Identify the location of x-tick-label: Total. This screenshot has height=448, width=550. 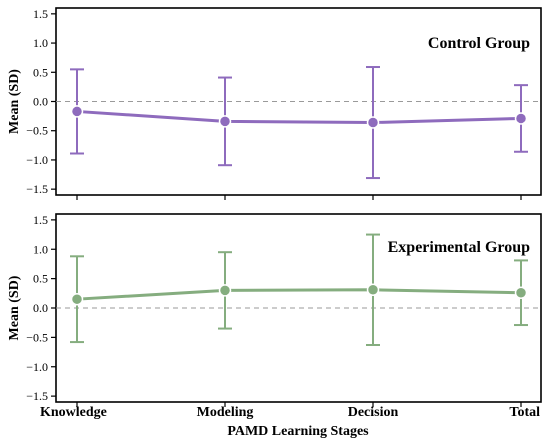
(524, 412).